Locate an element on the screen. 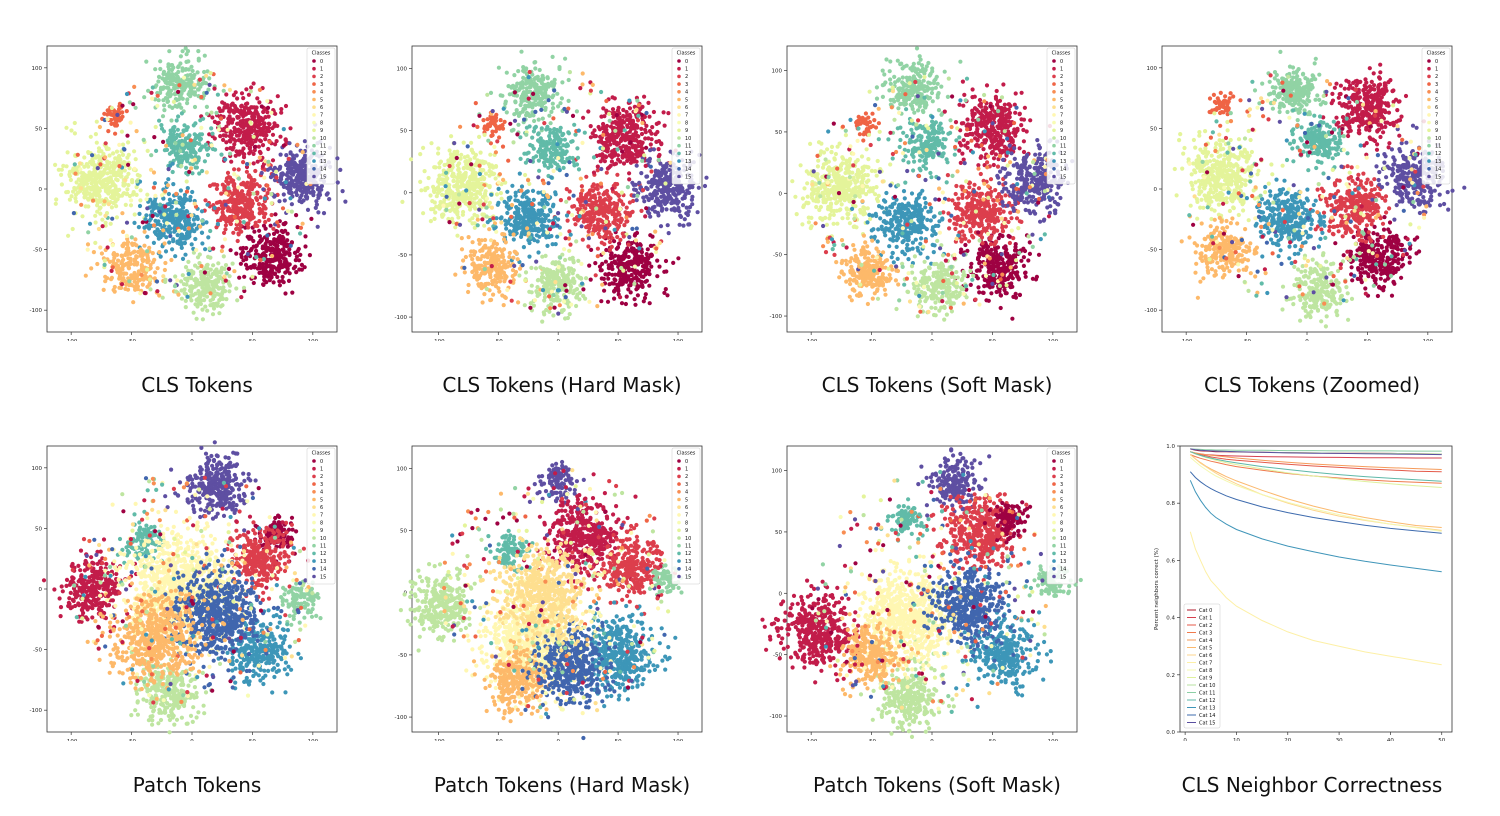 Image resolution: width=1500 pixels, height=816 pixels. legend-label: 15 is located at coordinates (323, 177).